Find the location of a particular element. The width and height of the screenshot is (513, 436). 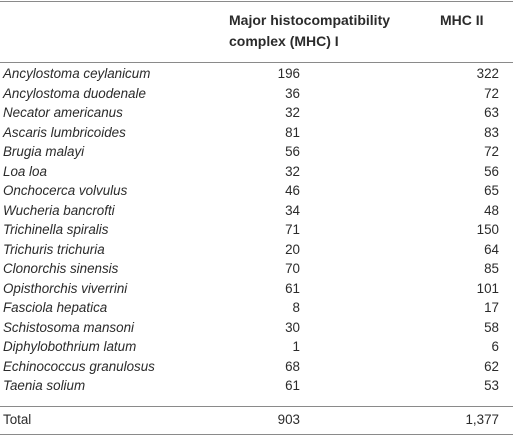

species-cell: Trichuris trichuria is located at coordinates (54, 249).